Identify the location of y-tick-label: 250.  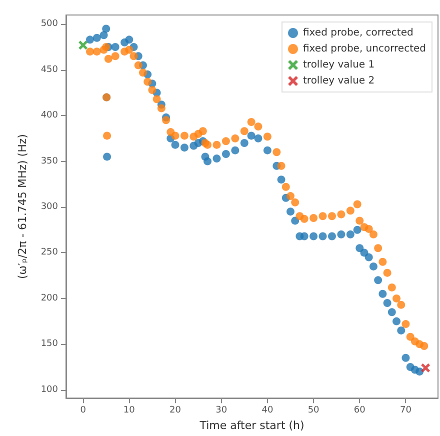
(49, 253).